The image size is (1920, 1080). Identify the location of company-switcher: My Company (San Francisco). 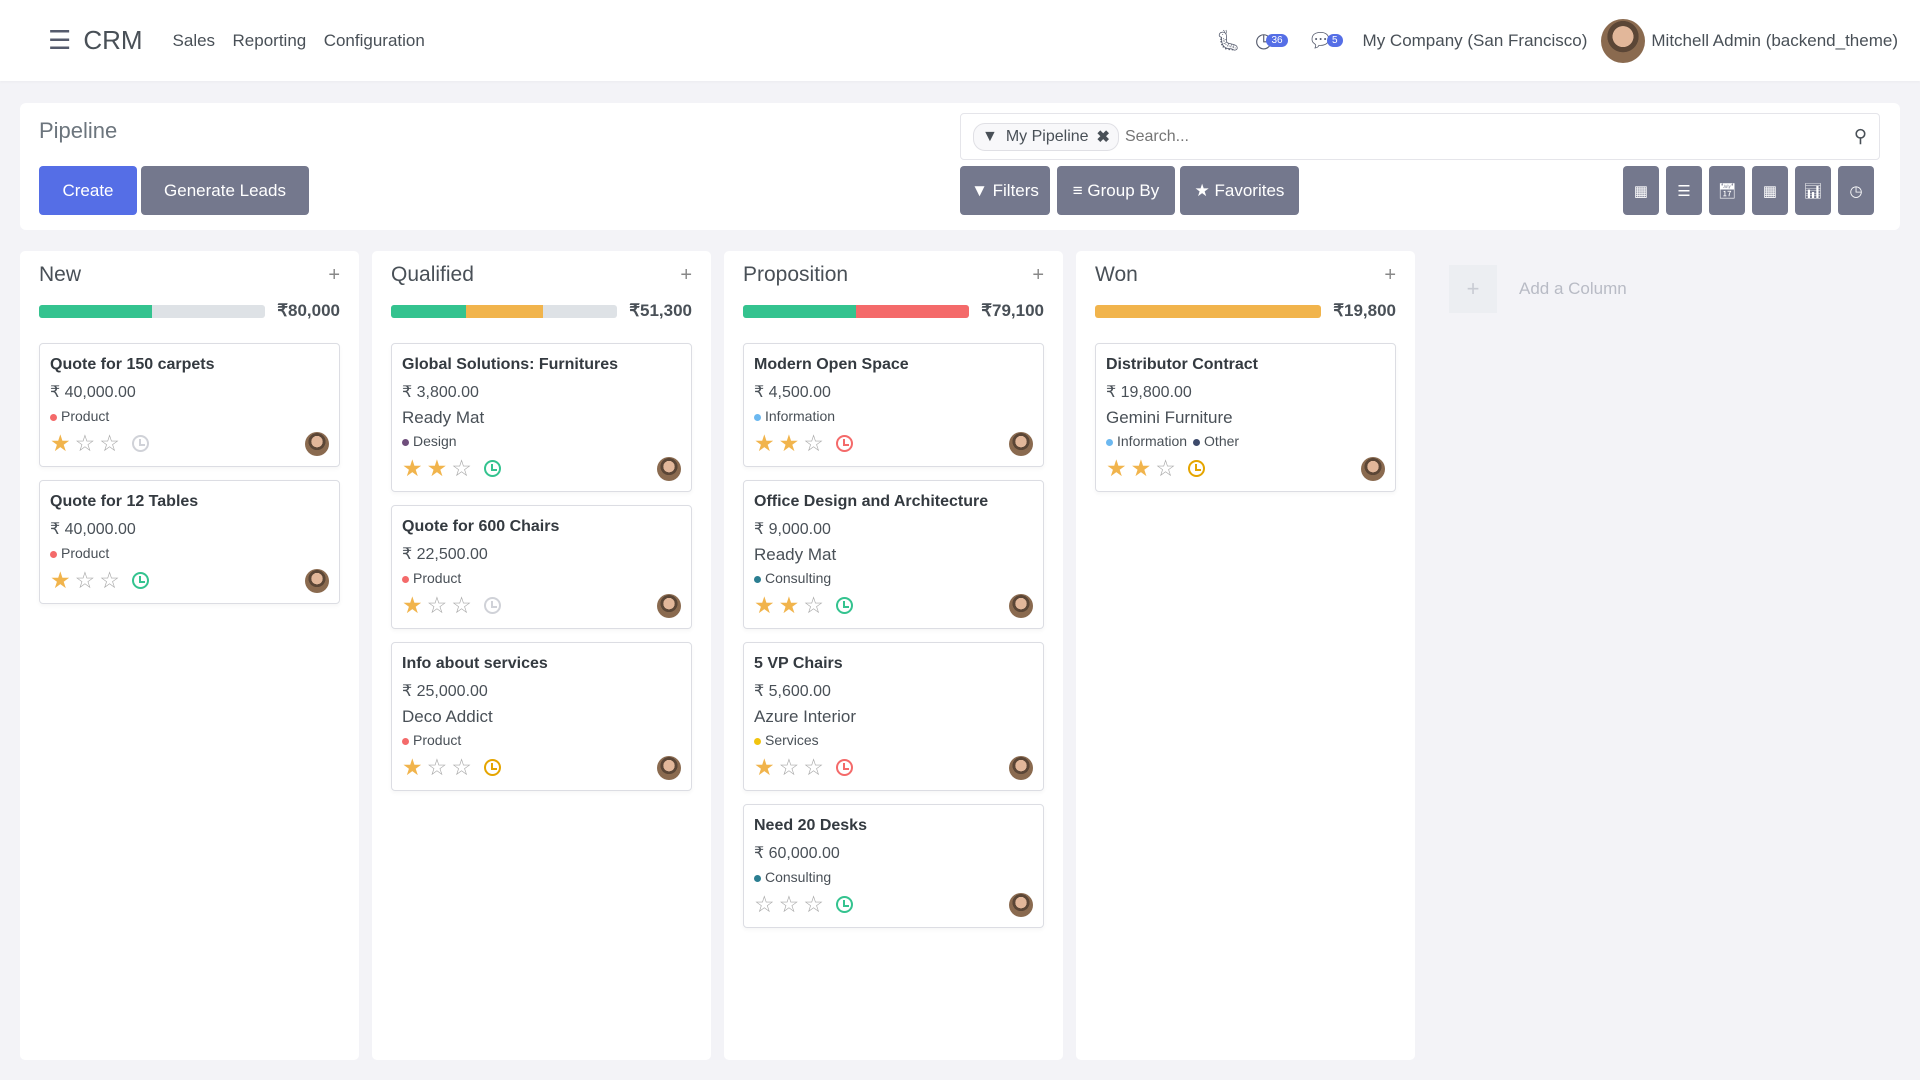
(1475, 40).